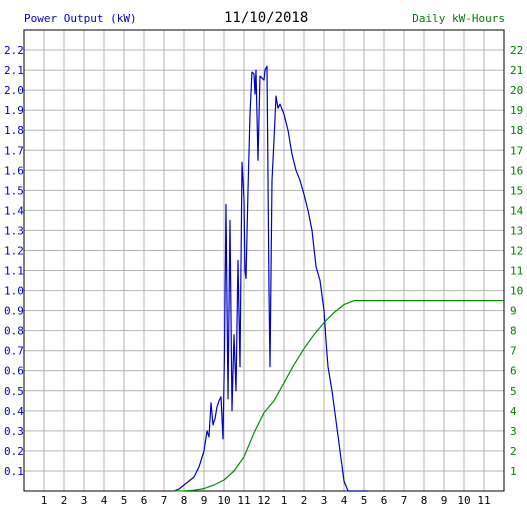 Image resolution: width=527 pixels, height=510 pixels. I want to click on right-y-tick-label: 10, so click(516, 291).